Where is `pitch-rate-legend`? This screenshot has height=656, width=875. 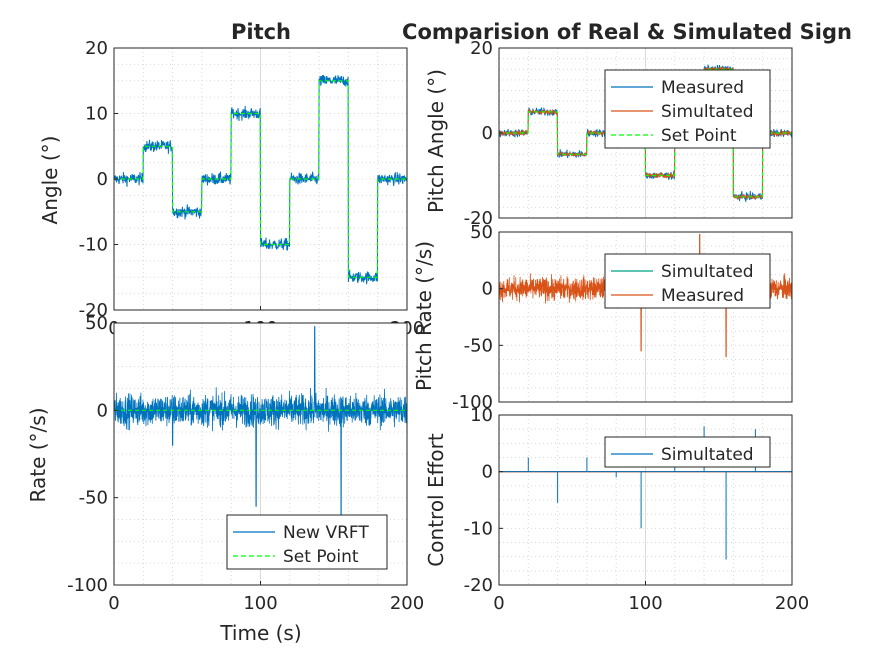
pitch-rate-legend is located at coordinates (307, 542).